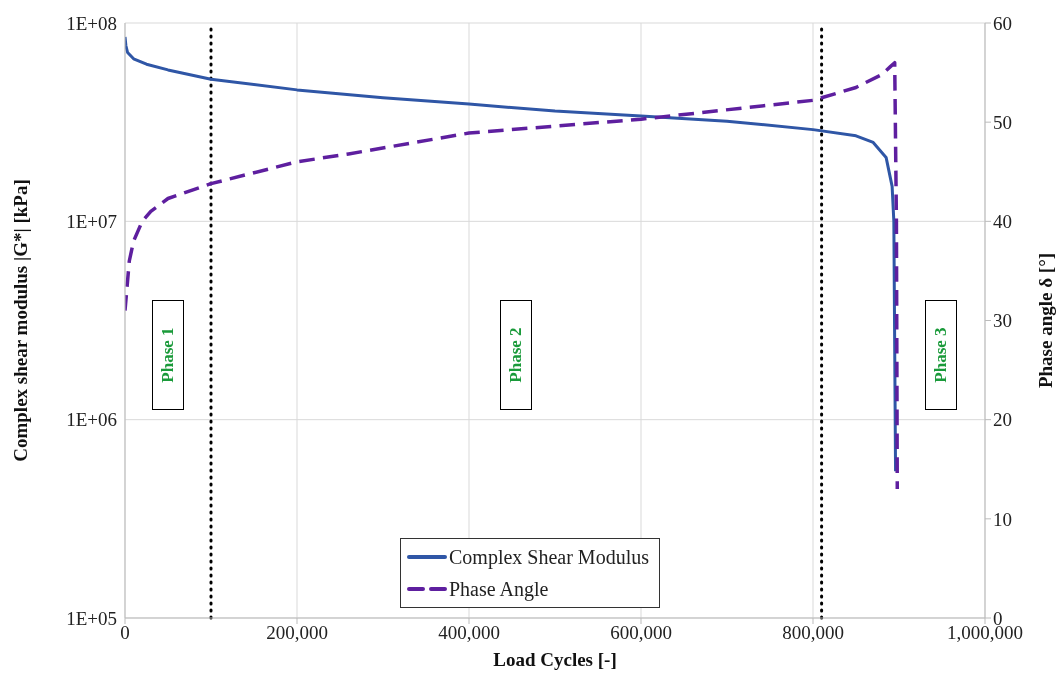 The width and height of the screenshot is (1059, 681). Describe the element at coordinates (20, 320) in the screenshot. I see `y-axis-title: Complex shear modulus |G*| [kPa]` at that location.